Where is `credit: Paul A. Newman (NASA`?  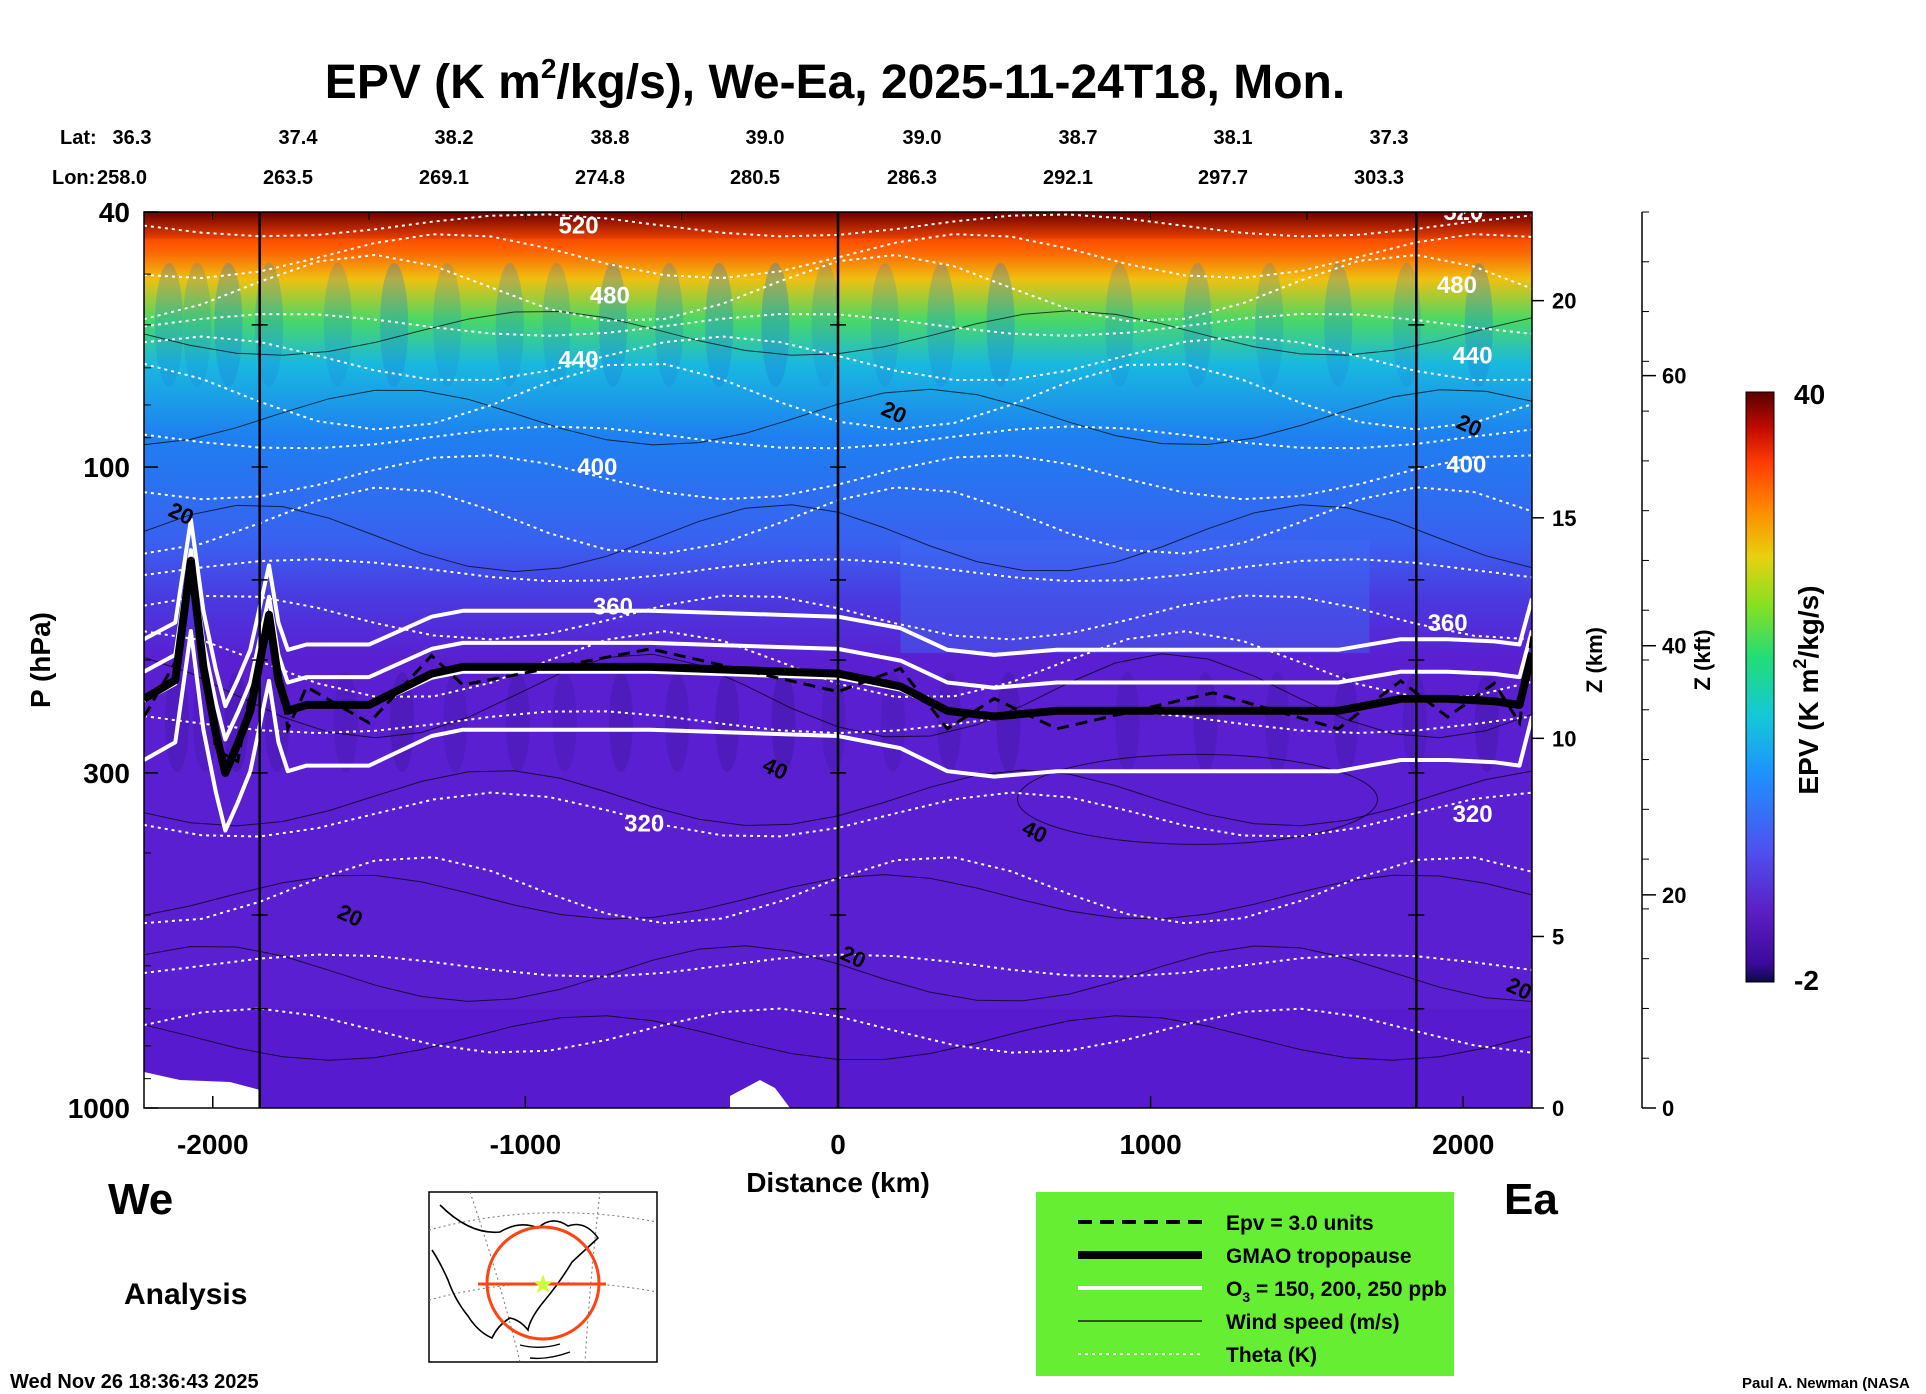 credit: Paul A. Newman (NASA is located at coordinates (1826, 1383).